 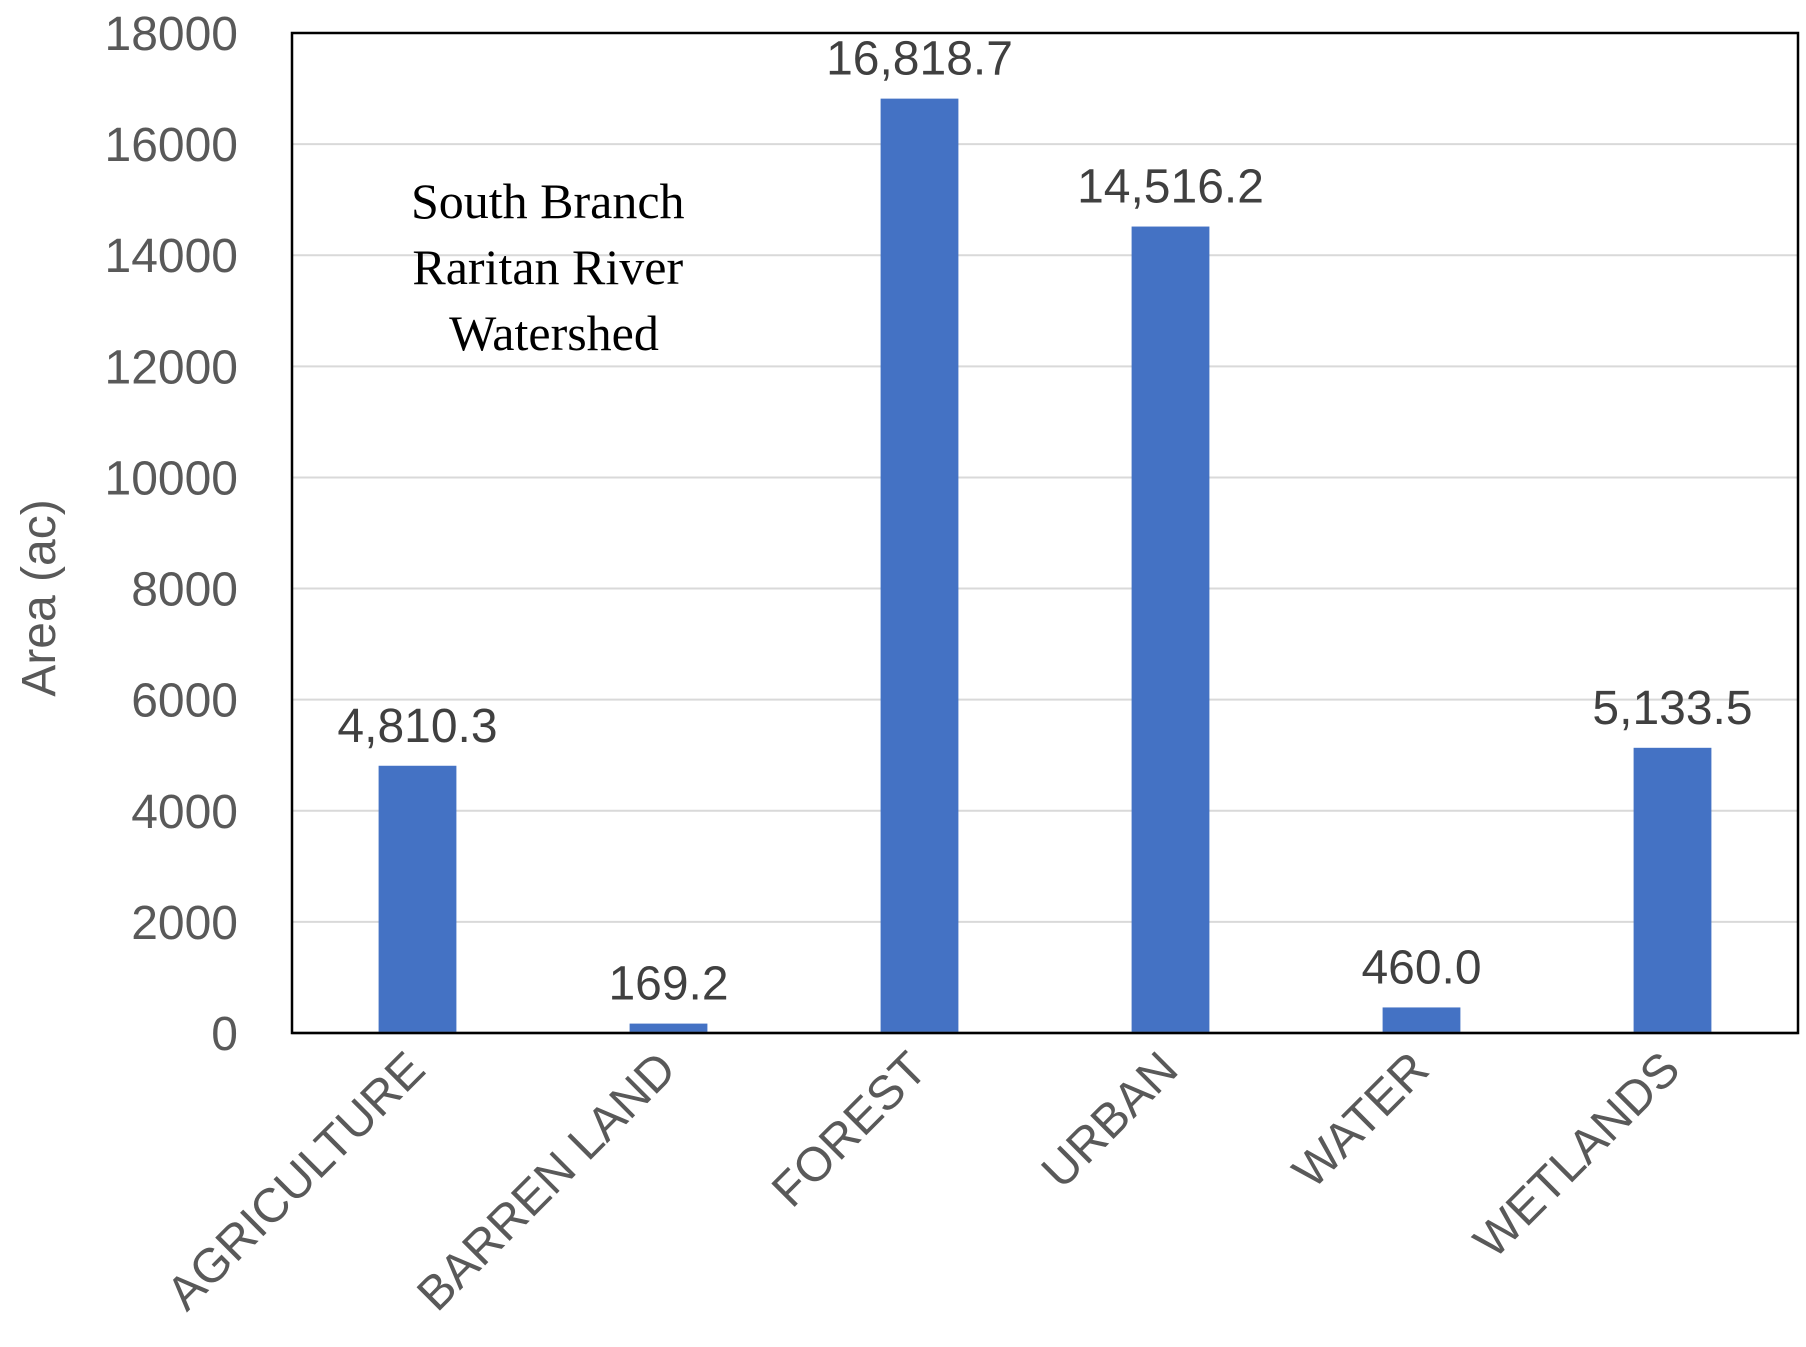 What do you see at coordinates (1577, 1155) in the screenshot?
I see `x-category-label: WETLANDS` at bounding box center [1577, 1155].